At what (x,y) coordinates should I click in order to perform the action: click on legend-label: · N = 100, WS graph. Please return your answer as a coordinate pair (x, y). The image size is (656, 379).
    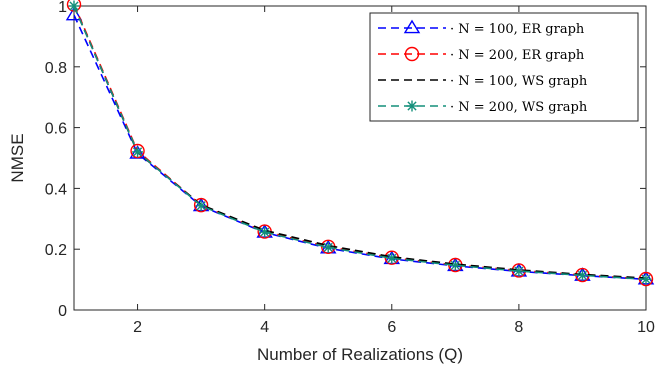
    Looking at the image, I should click on (519, 81).